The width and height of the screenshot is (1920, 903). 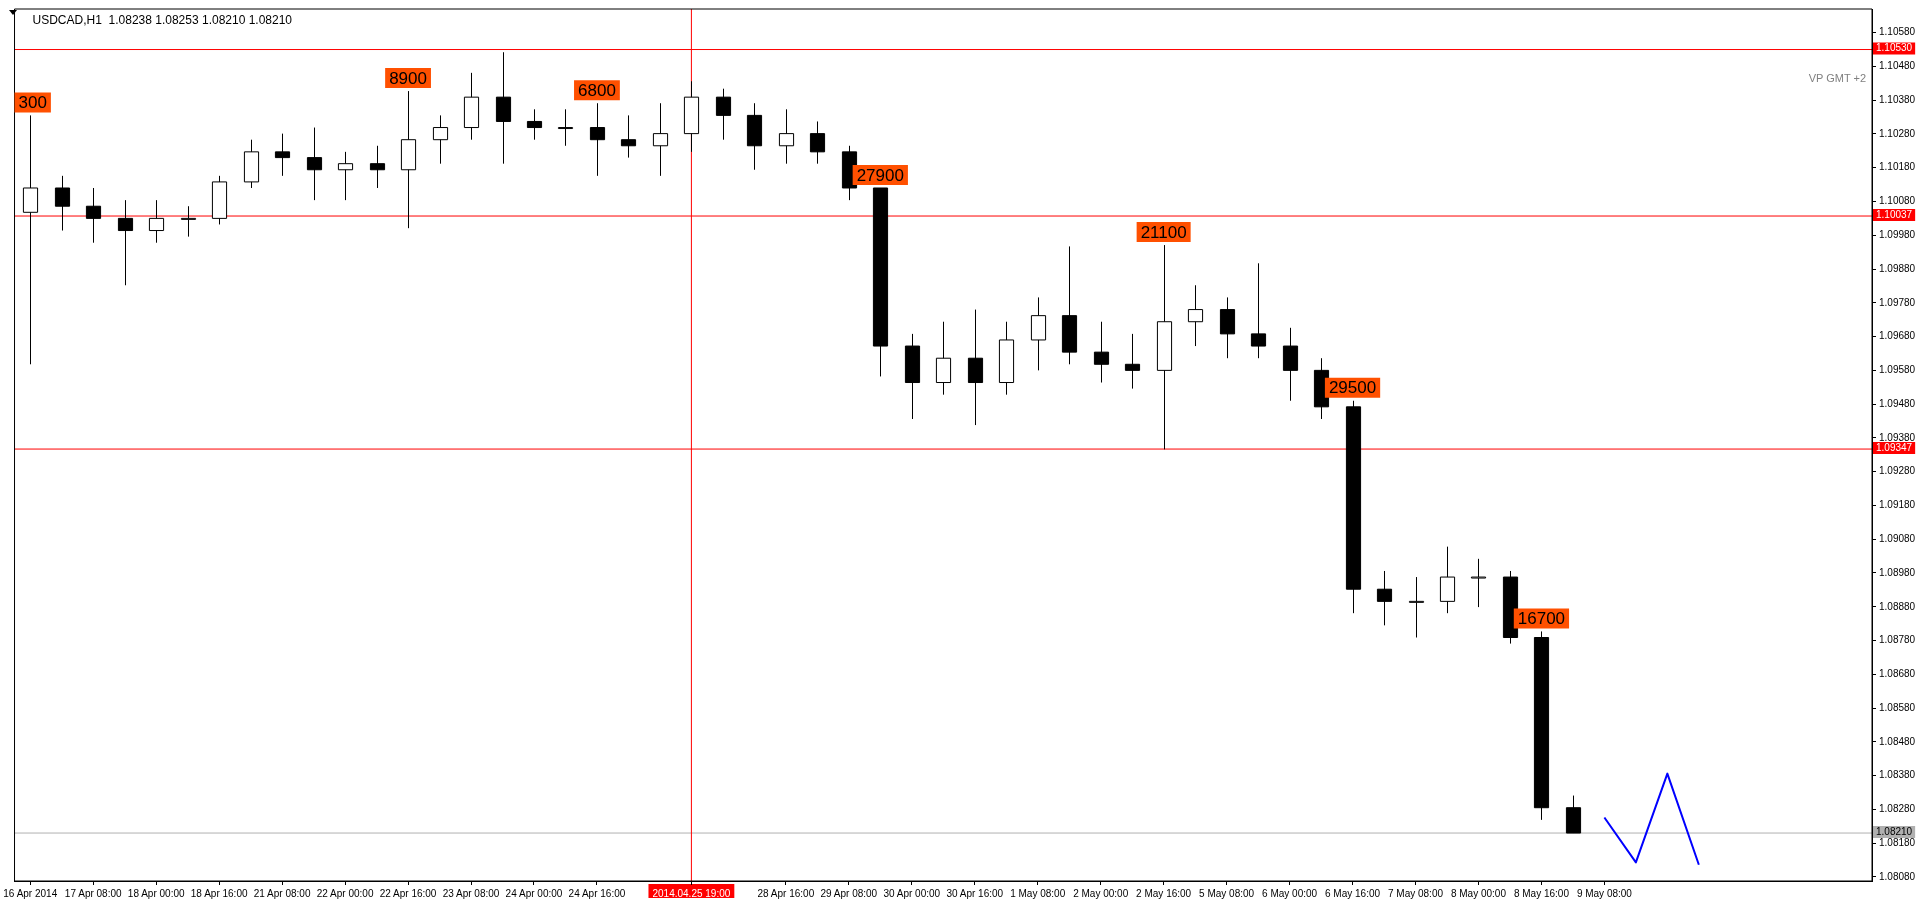 What do you see at coordinates (30, 893) in the screenshot?
I see `x-tick-label: 16 Apr 2014` at bounding box center [30, 893].